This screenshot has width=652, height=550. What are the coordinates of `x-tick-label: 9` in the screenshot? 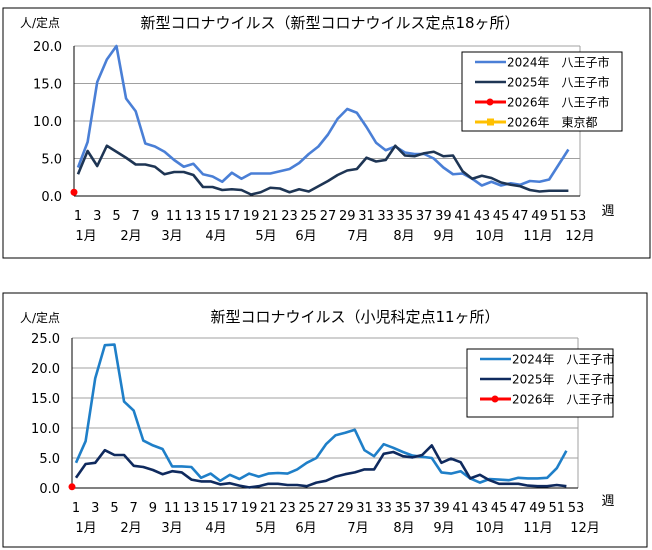 It's located at (155, 216).